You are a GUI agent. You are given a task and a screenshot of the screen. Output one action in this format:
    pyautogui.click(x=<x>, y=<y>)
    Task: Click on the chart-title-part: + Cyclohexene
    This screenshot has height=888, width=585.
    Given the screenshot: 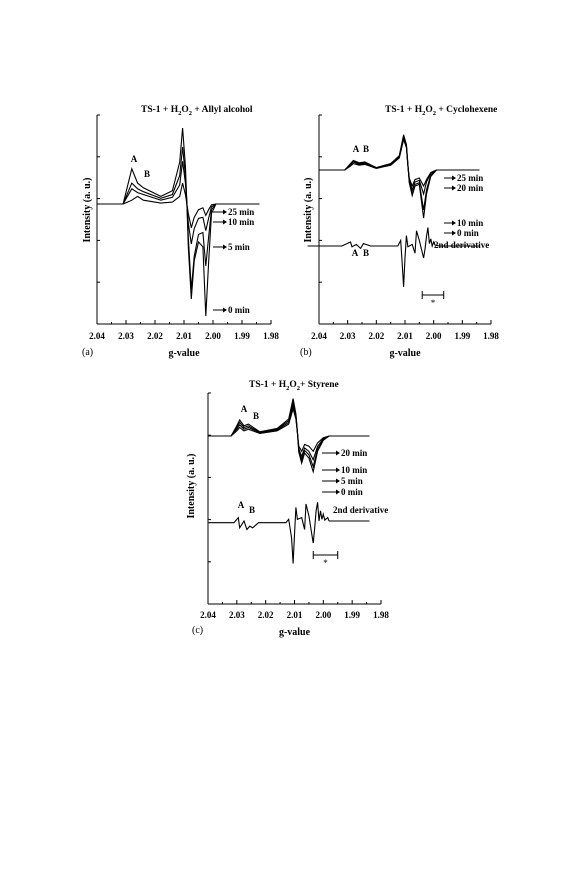 What is the action you would take?
    pyautogui.click(x=466, y=110)
    